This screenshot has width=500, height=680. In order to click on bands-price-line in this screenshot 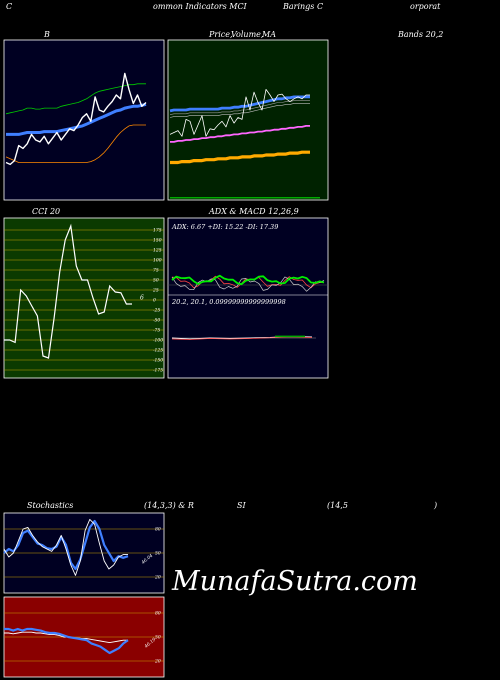, I will do `click(76, 119)`.